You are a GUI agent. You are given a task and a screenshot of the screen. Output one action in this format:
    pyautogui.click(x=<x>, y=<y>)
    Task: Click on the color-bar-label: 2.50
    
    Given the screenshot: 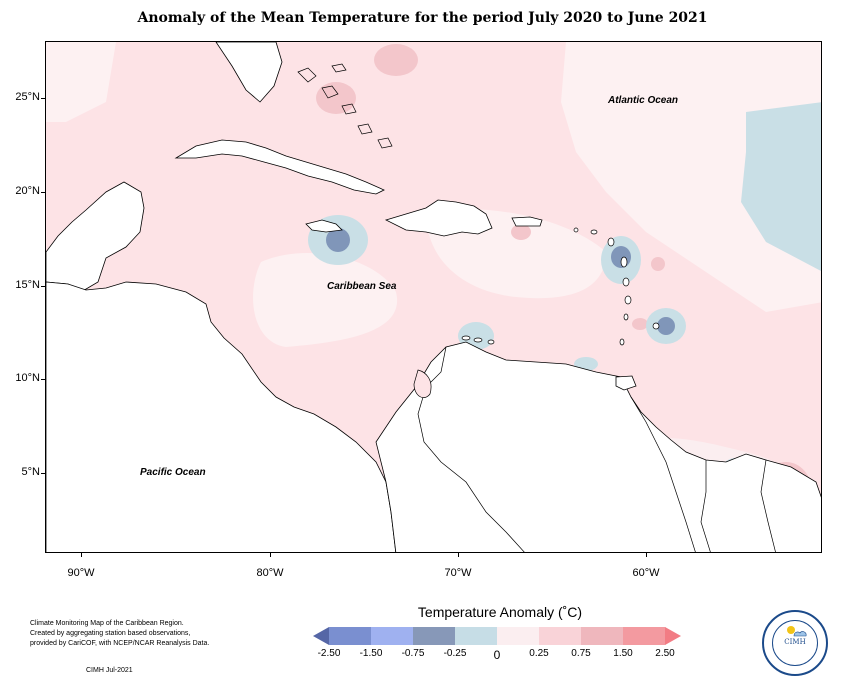 What is the action you would take?
    pyautogui.click(x=665, y=653)
    